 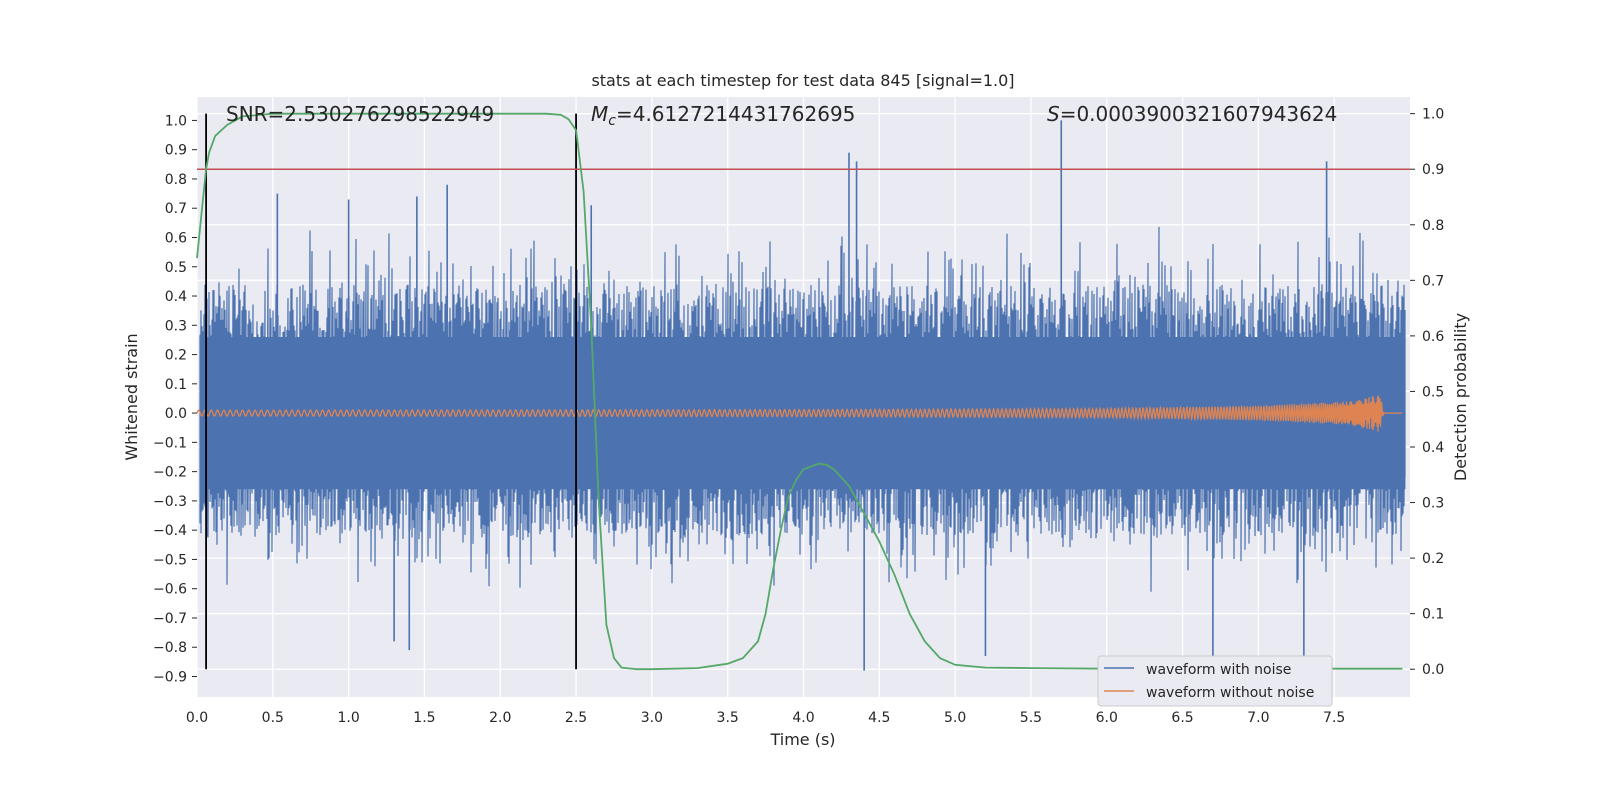 What do you see at coordinates (360, 114) in the screenshot?
I see `snr-annotation: SNR=2.530276298522949` at bounding box center [360, 114].